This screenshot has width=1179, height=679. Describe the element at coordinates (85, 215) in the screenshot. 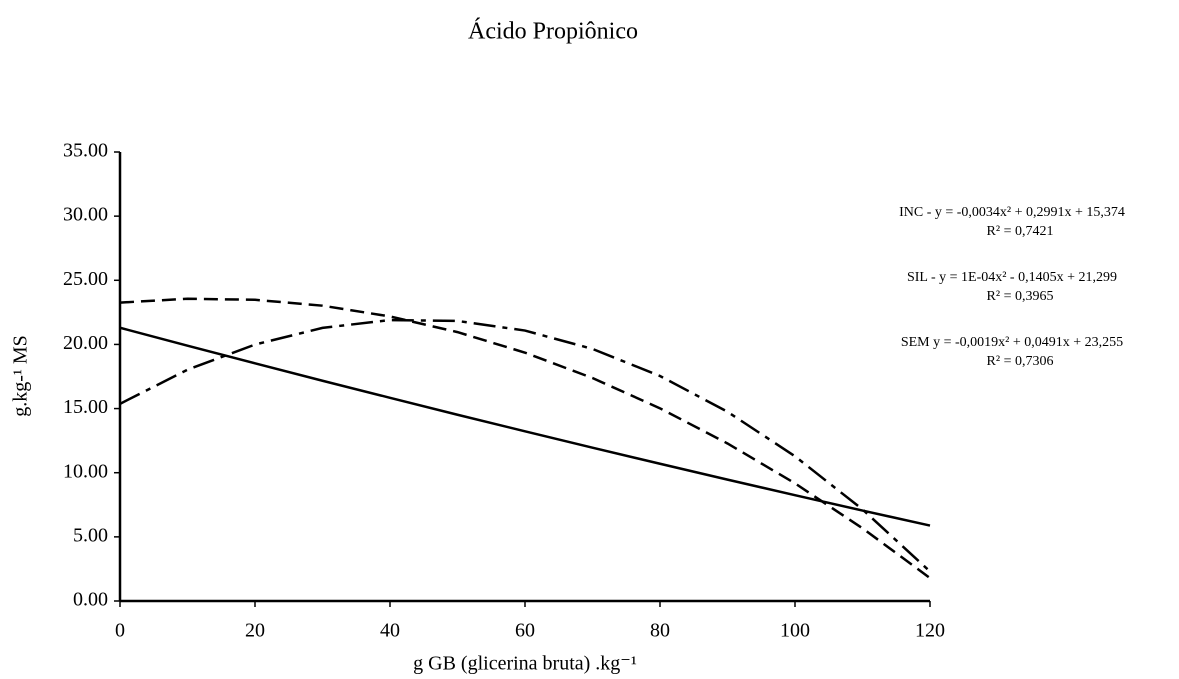

I see `y-tick-label: 30.00` at that location.